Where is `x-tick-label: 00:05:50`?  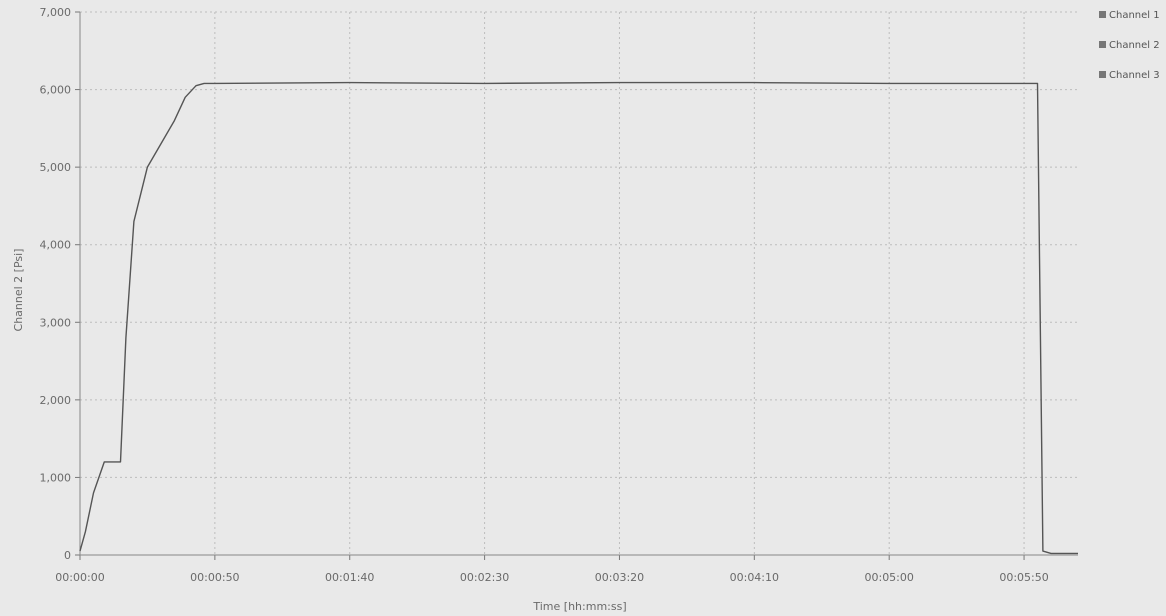 x-tick-label: 00:05:50 is located at coordinates (1023, 577).